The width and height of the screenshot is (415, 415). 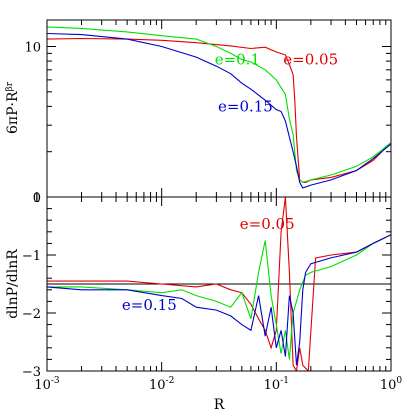 I want to click on x-tick-label: 10⁰, so click(x=391, y=384).